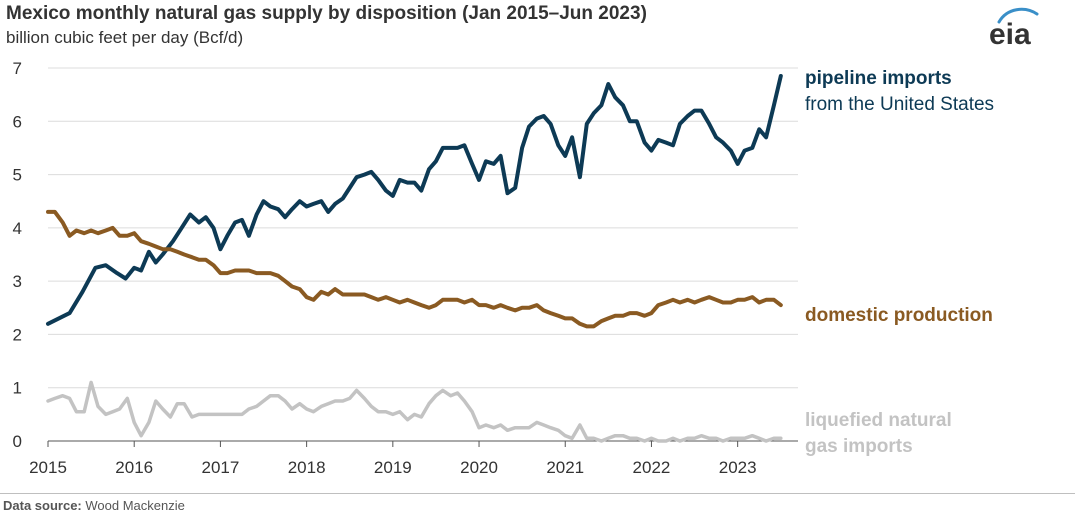 This screenshot has width=1075, height=516. I want to click on eia-logo-icon: eia, so click(1014, 28).